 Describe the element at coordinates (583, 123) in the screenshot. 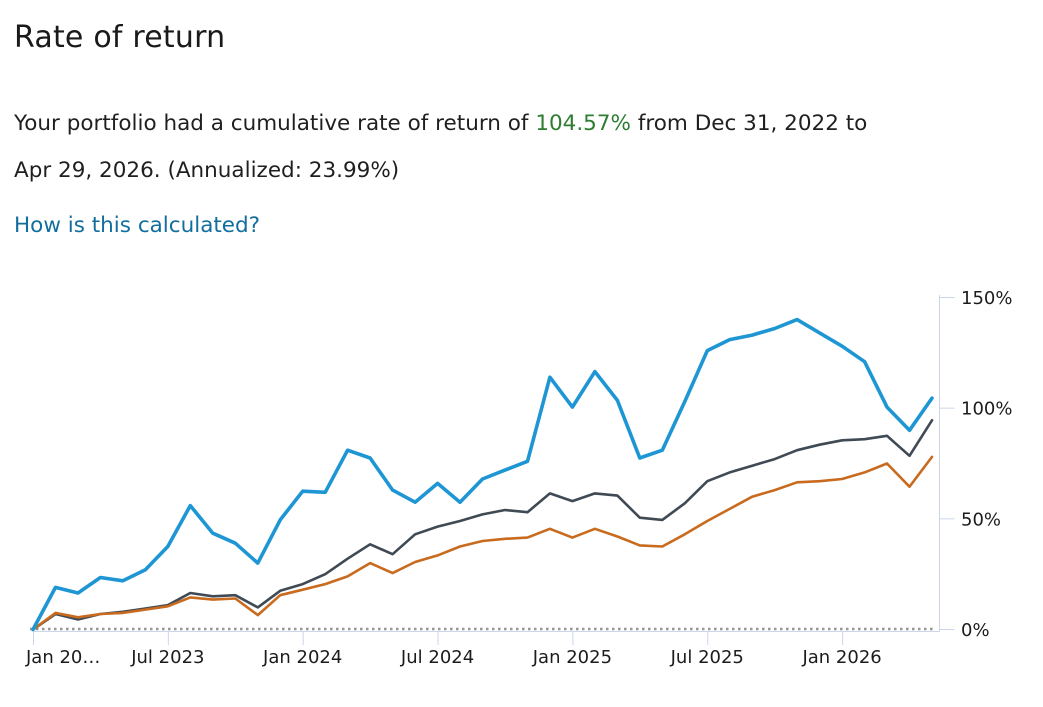

I see `cumulative-return-value: 104.57%` at that location.